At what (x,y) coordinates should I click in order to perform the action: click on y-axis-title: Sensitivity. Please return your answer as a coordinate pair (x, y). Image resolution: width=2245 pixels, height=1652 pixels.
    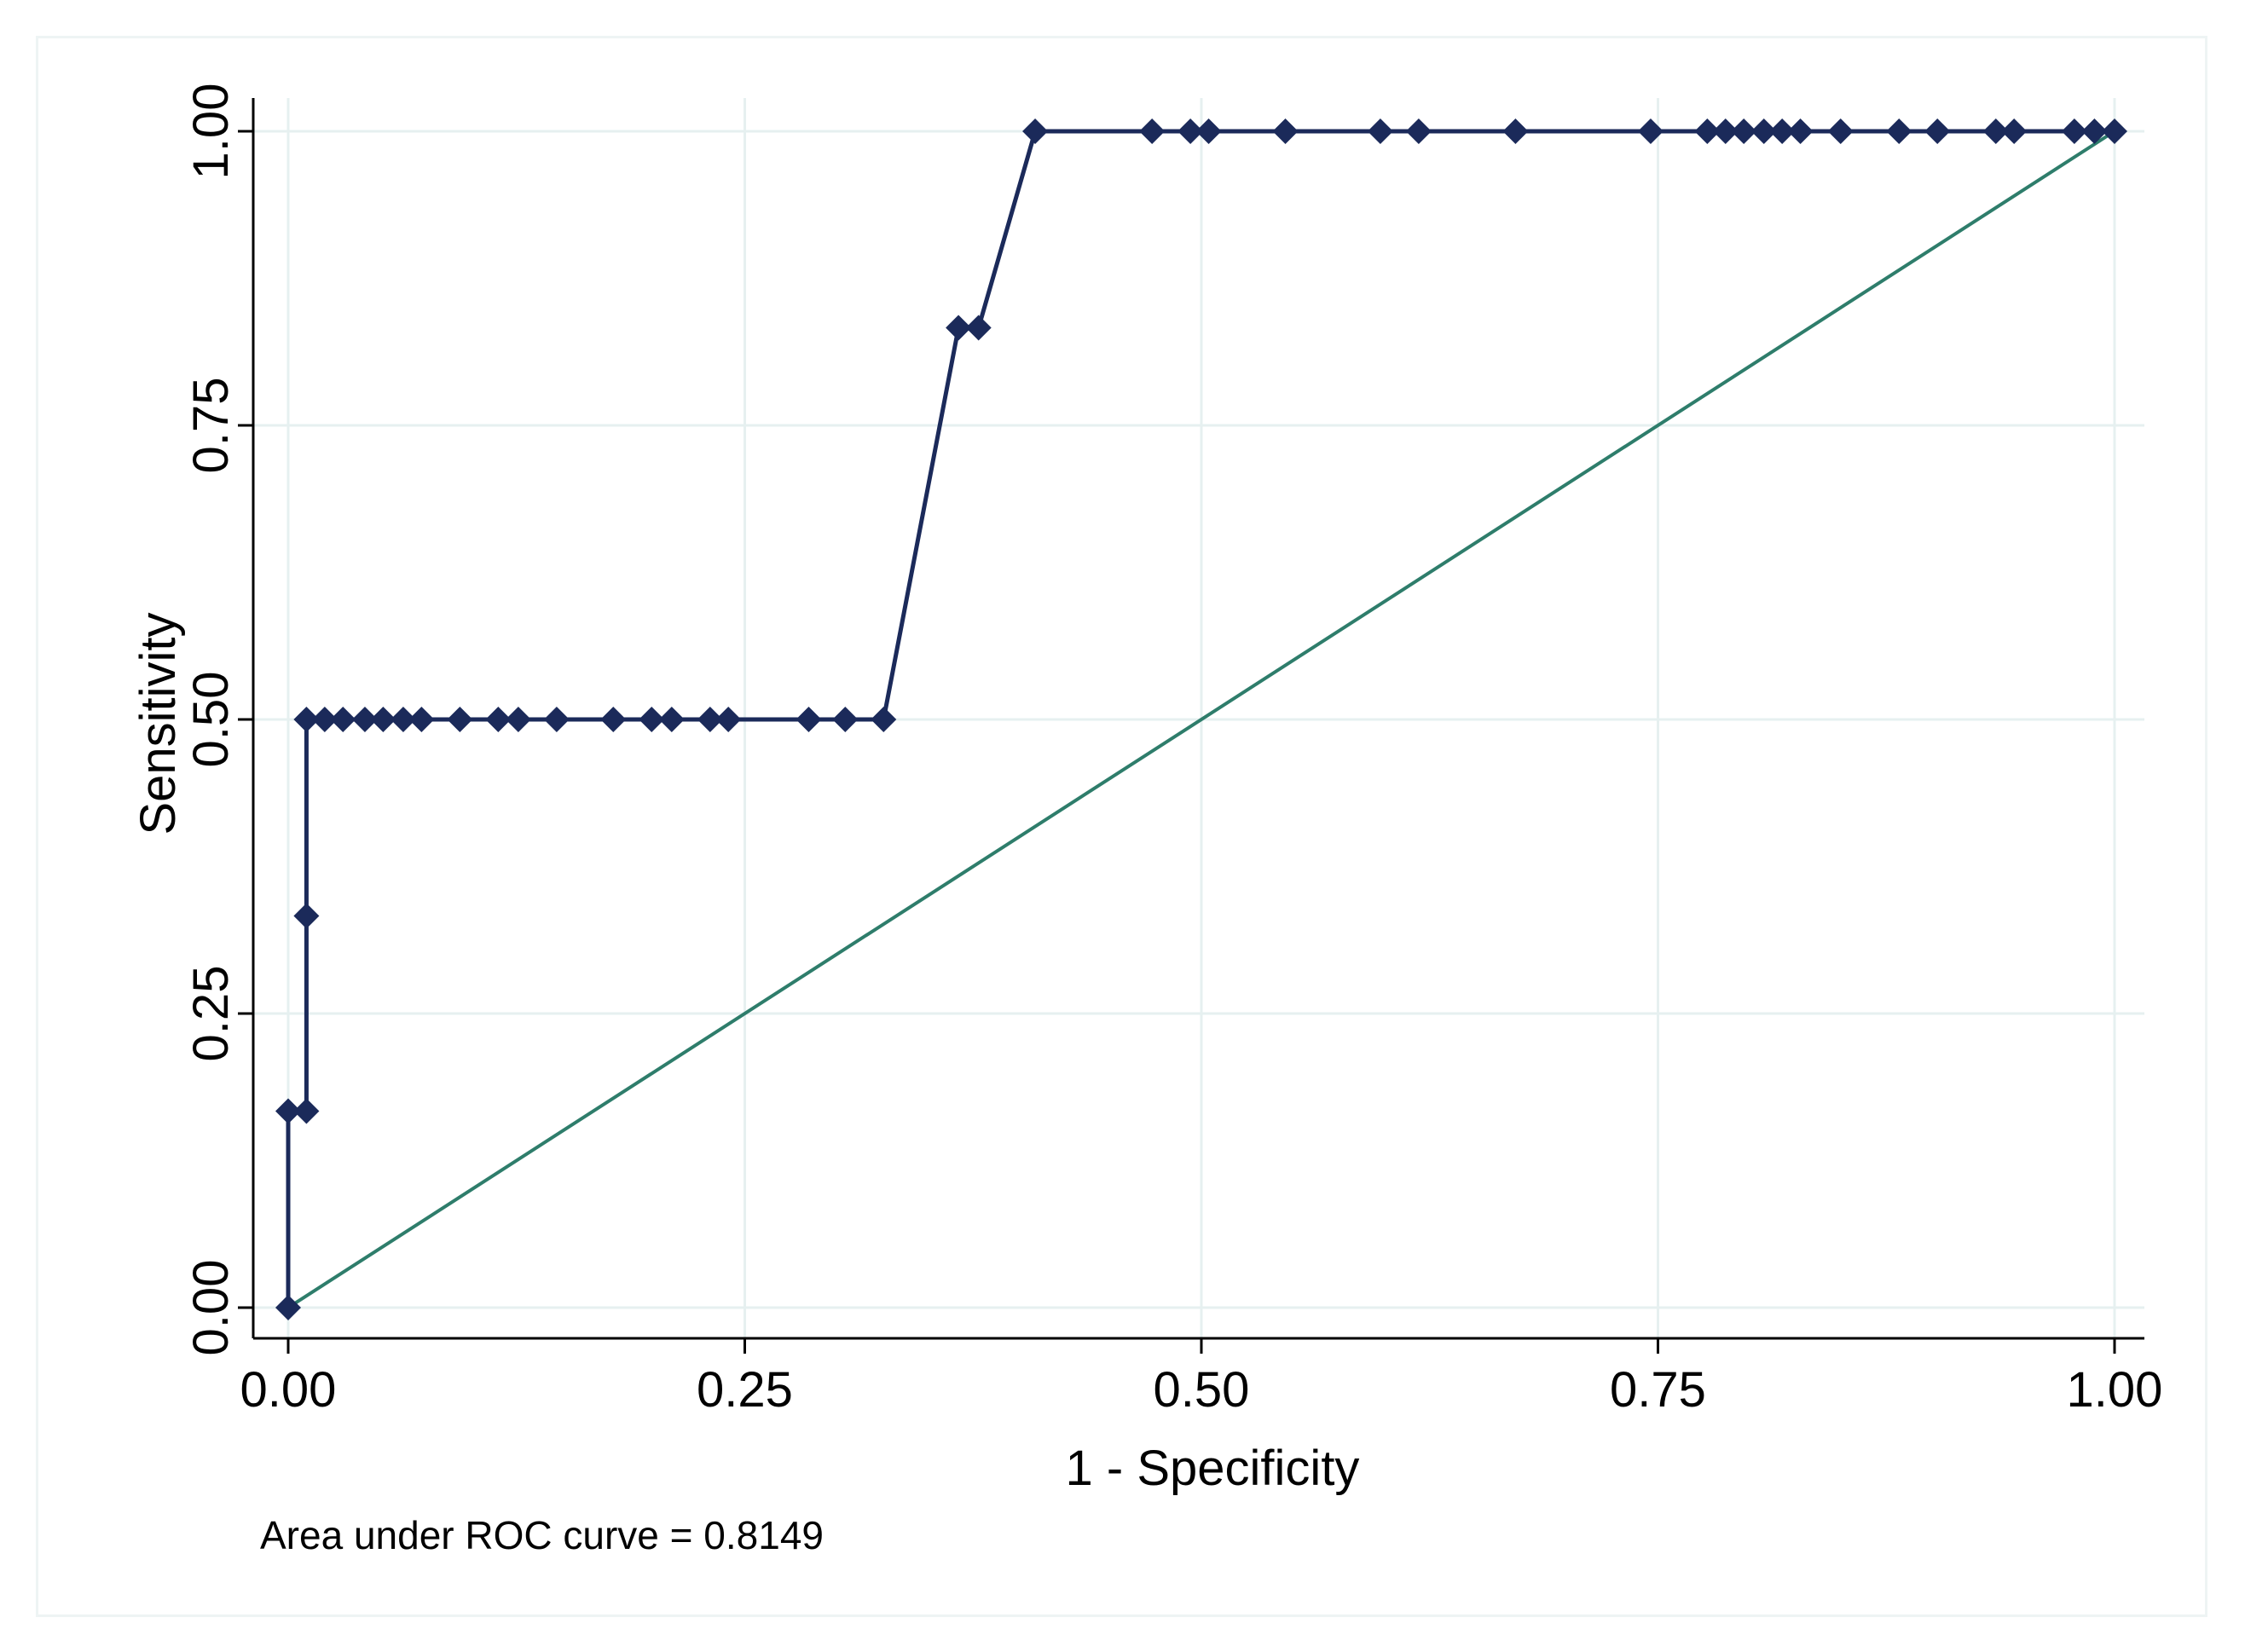
    Looking at the image, I should click on (158, 723).